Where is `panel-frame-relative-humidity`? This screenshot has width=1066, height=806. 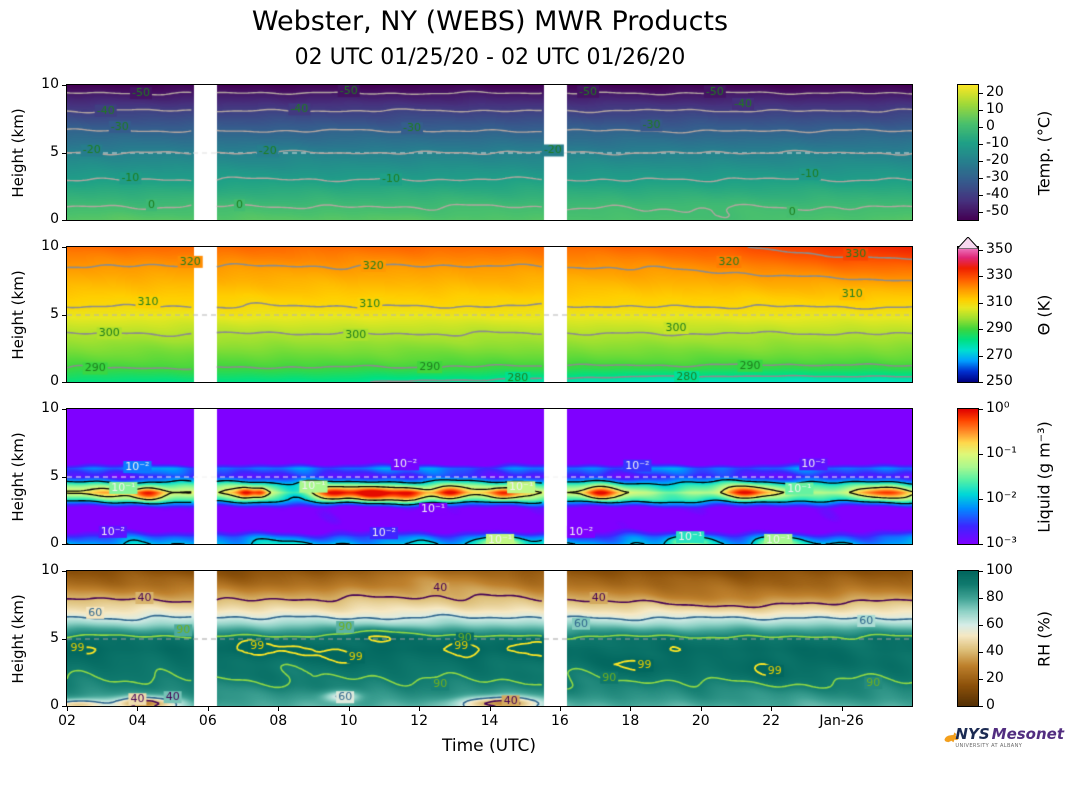
panel-frame-relative-humidity is located at coordinates (489, 638).